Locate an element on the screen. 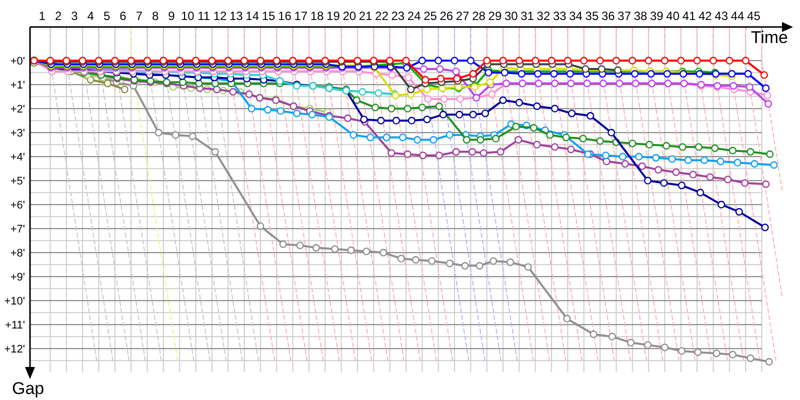 This screenshot has width=800, height=400. x-tick-label: 27 is located at coordinates (463, 16).